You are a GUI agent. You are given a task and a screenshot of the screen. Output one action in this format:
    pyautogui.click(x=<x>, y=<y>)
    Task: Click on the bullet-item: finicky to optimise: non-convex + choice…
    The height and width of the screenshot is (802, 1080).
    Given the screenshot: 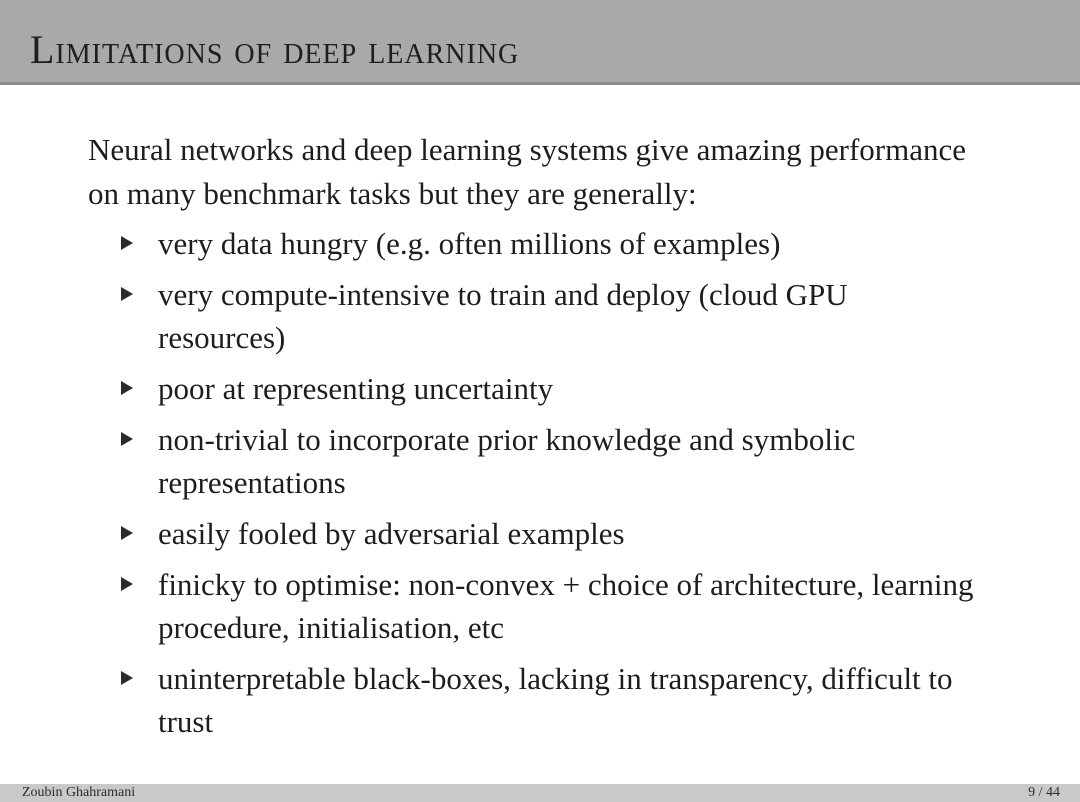 What is the action you would take?
    pyautogui.click(x=548, y=606)
    